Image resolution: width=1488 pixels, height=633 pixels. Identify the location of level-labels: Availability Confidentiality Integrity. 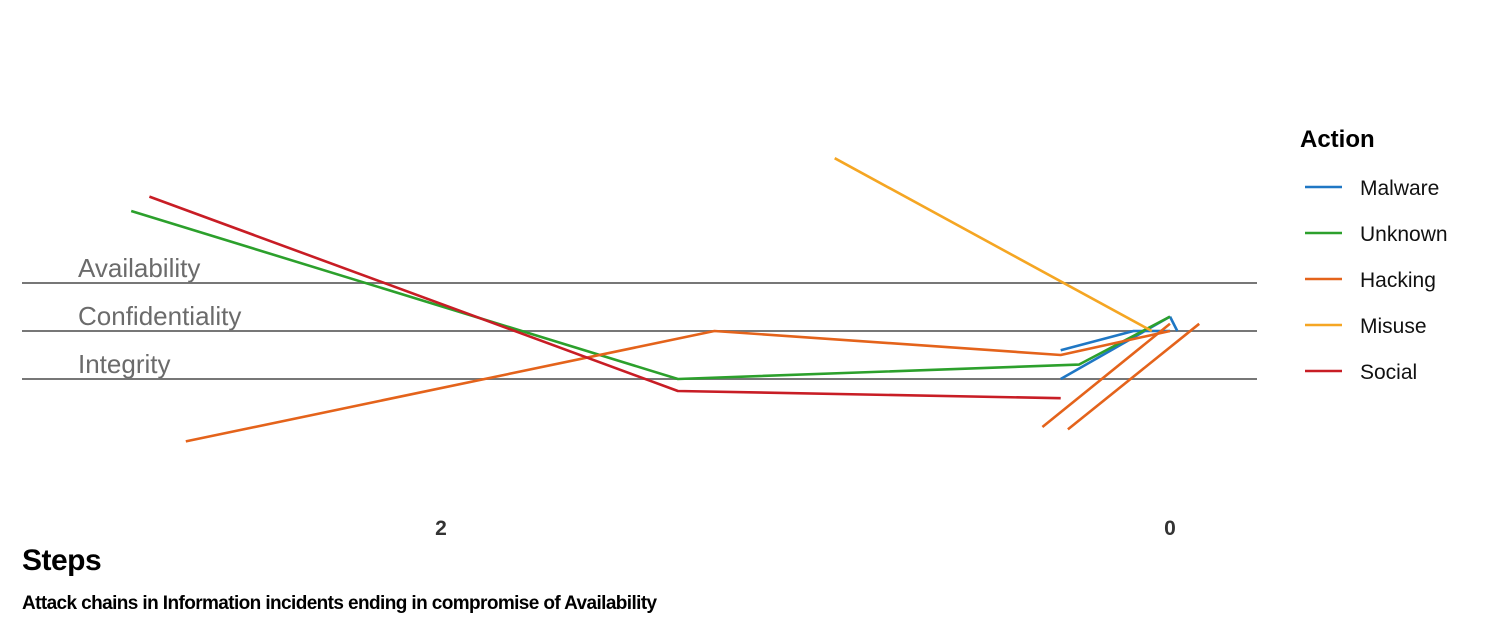
(159, 316).